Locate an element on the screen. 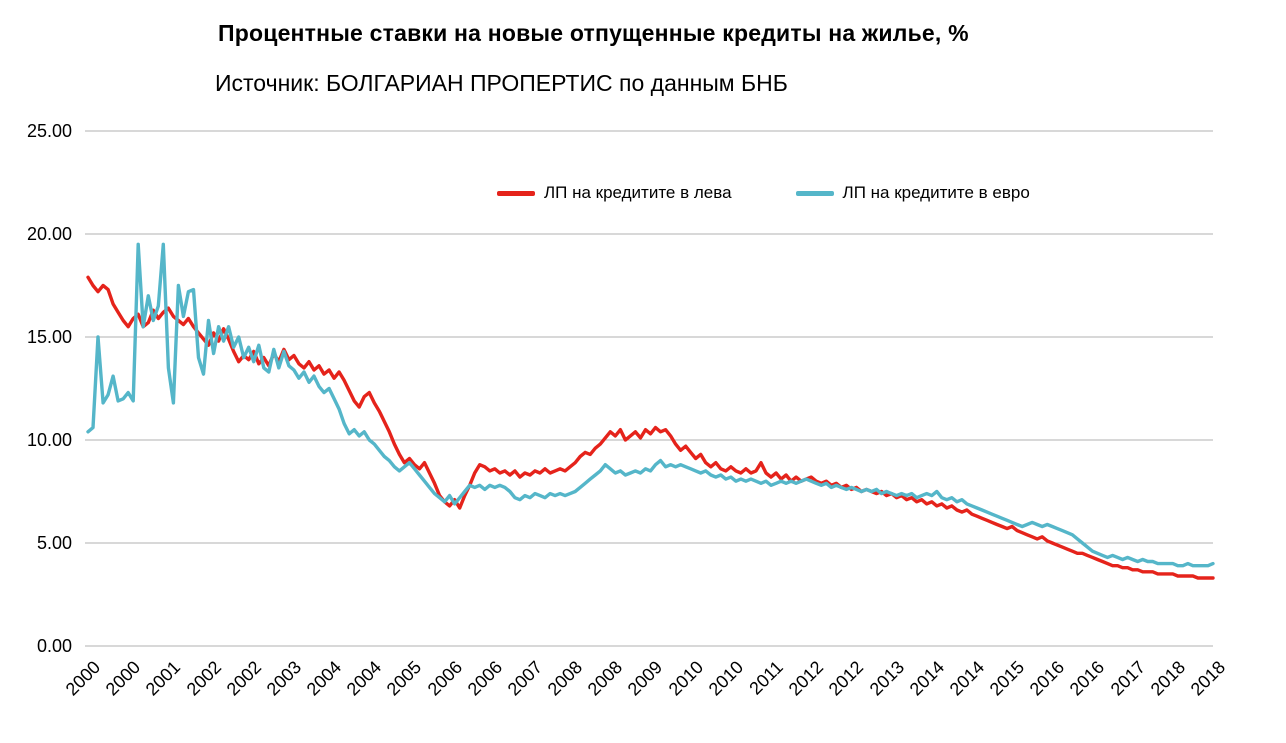 This screenshot has height=743, width=1286. y-axis-label: 10.00 is located at coordinates (49, 440).